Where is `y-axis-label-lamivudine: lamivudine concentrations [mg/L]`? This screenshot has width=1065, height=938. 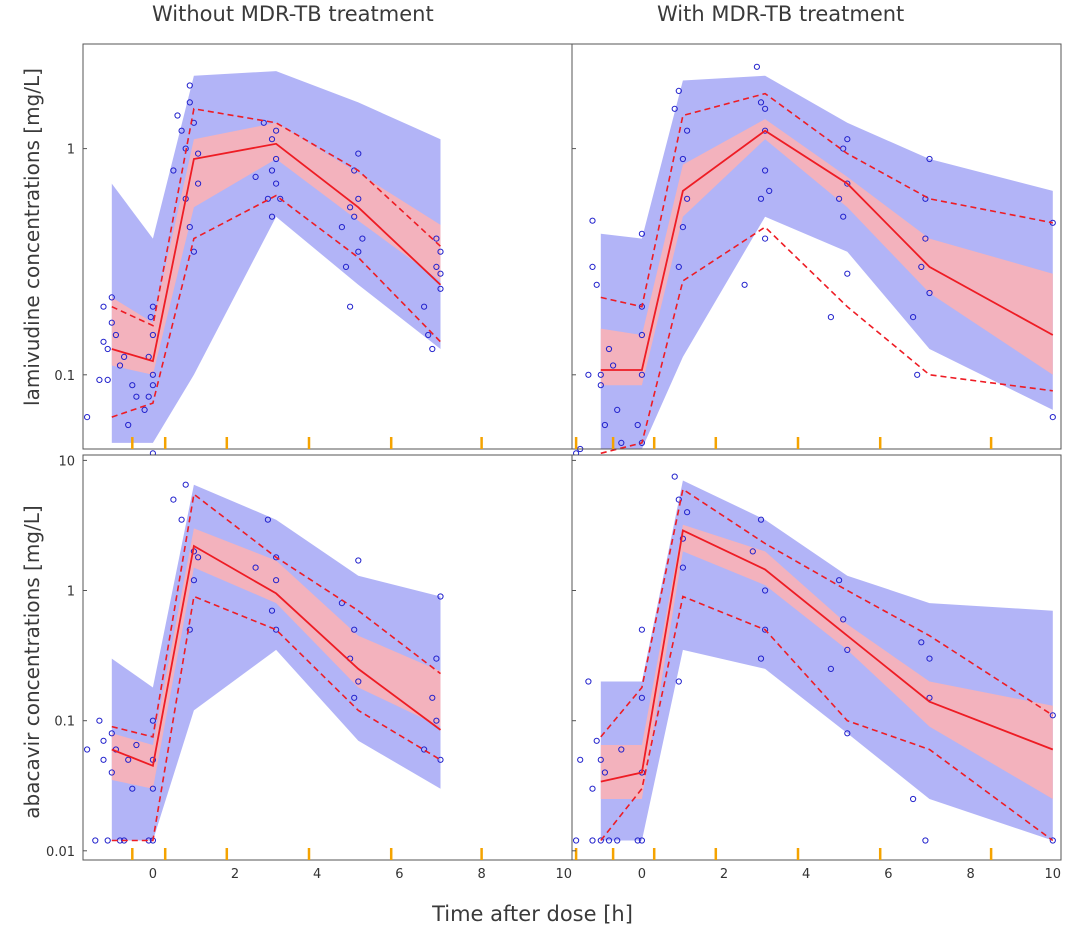 y-axis-label-lamivudine: lamivudine concentrations [mg/L] is located at coordinates (32, 237).